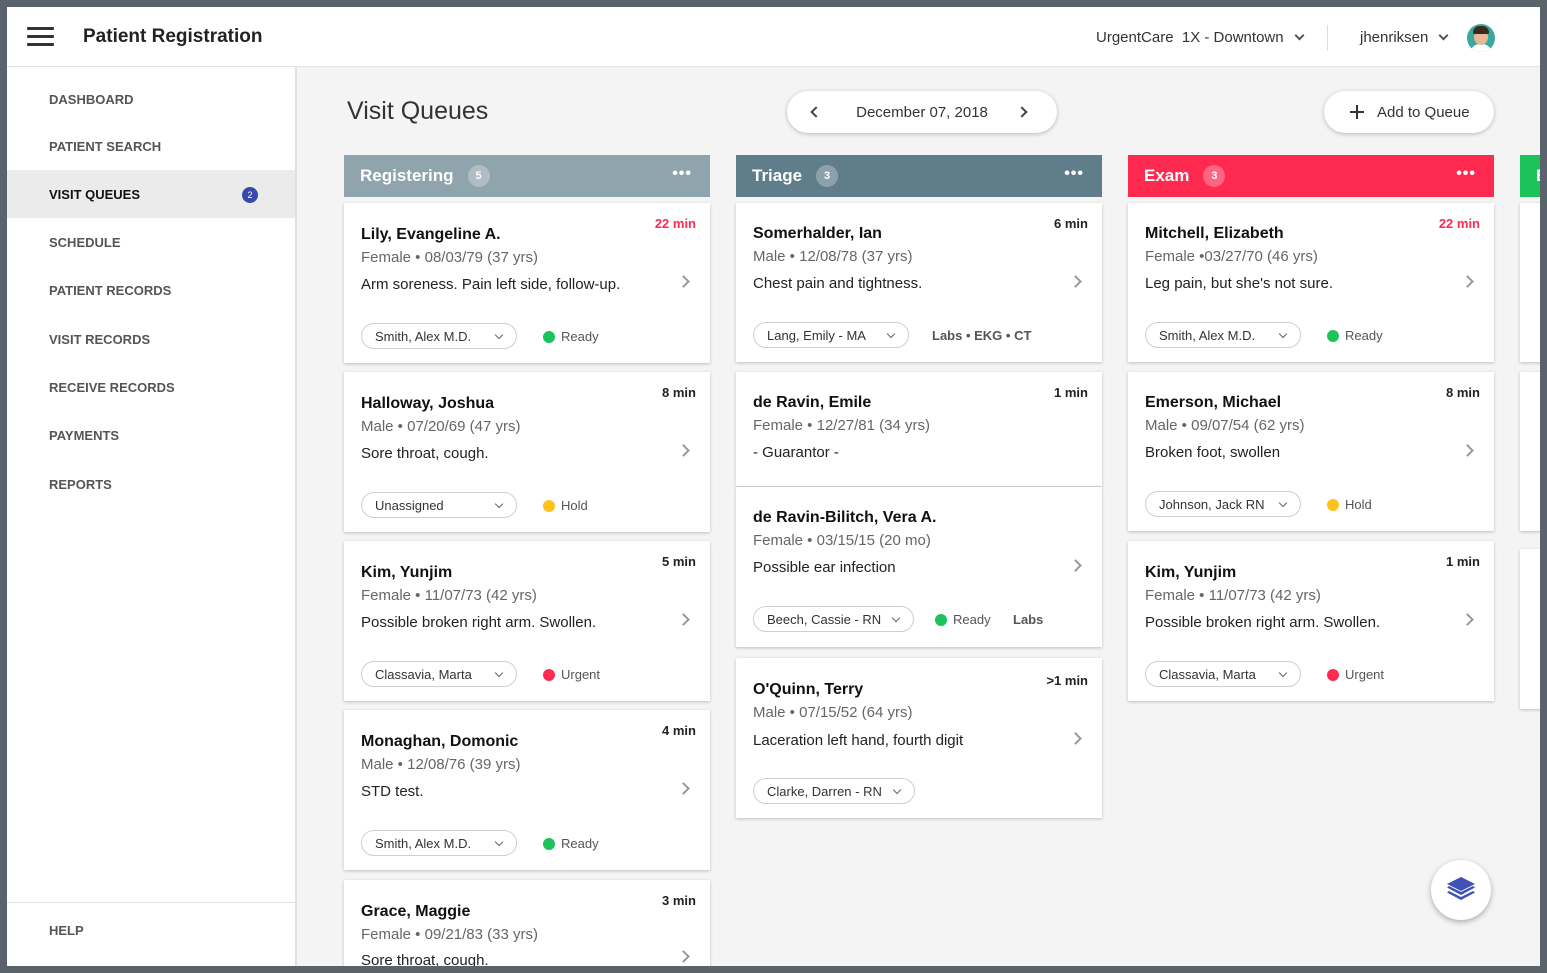 Image resolution: width=1547 pixels, height=973 pixels. Describe the element at coordinates (1231, 256) in the screenshot. I see `patient-demographics: Female •03/27/70 (46 yrs)` at that location.